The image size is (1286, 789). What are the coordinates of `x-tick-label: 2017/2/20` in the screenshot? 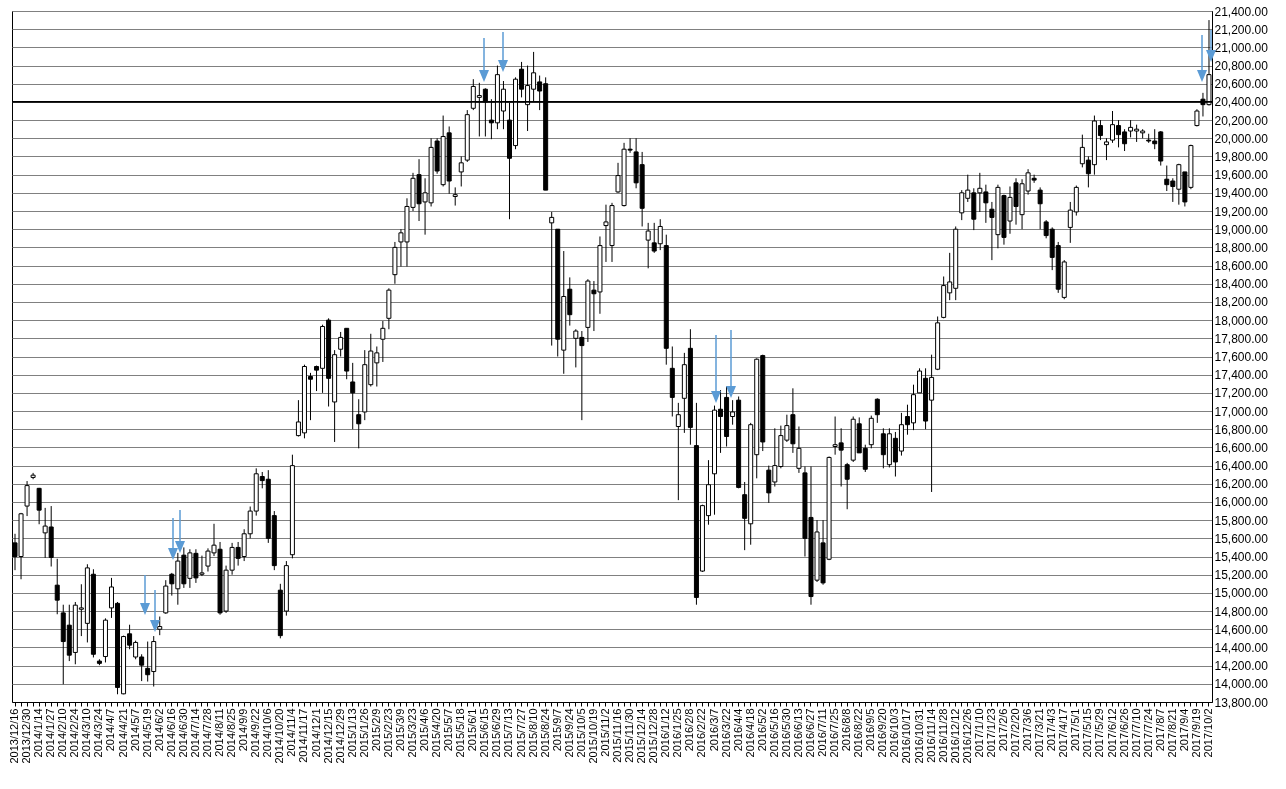 It's located at (1015, 733).